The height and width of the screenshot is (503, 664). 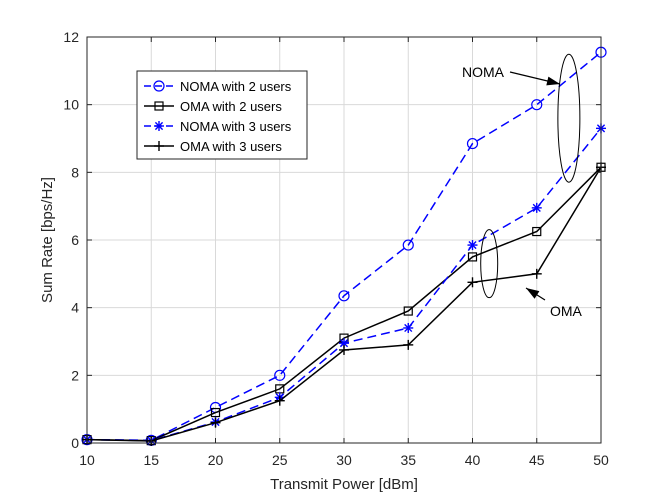 What do you see at coordinates (483, 72) in the screenshot?
I see `noma-annotation: NOMA` at bounding box center [483, 72].